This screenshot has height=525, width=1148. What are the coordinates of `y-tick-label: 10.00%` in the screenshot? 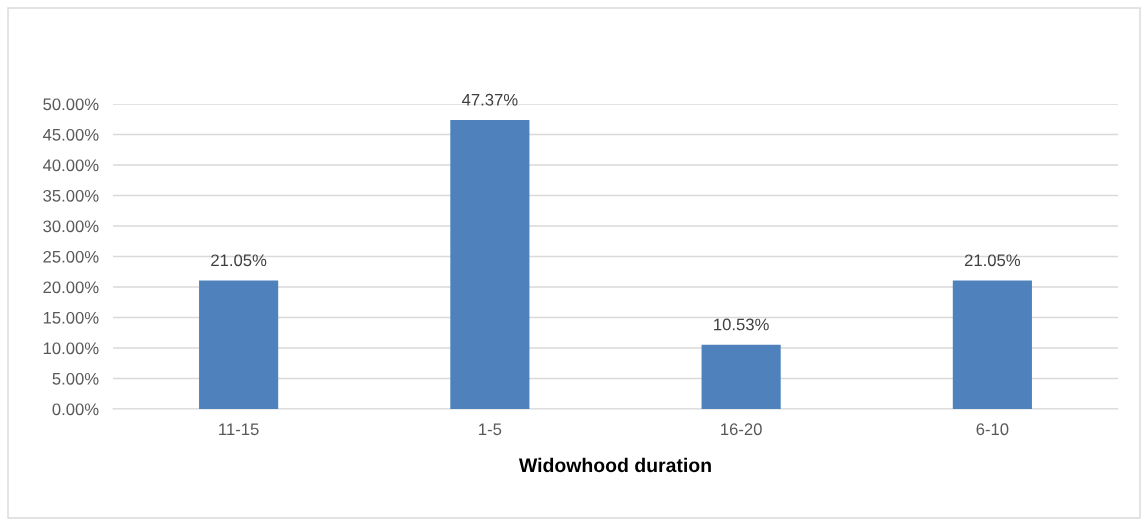 It's located at (71, 348).